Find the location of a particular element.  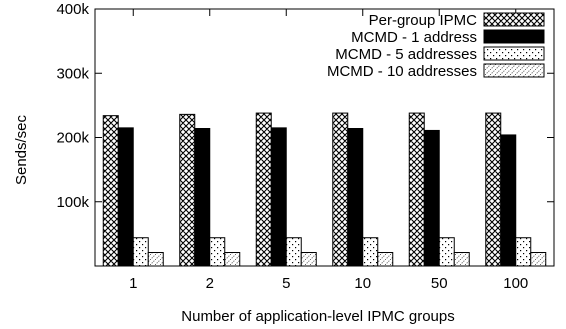

legend-swatch-crosshatch is located at coordinates (514, 19).